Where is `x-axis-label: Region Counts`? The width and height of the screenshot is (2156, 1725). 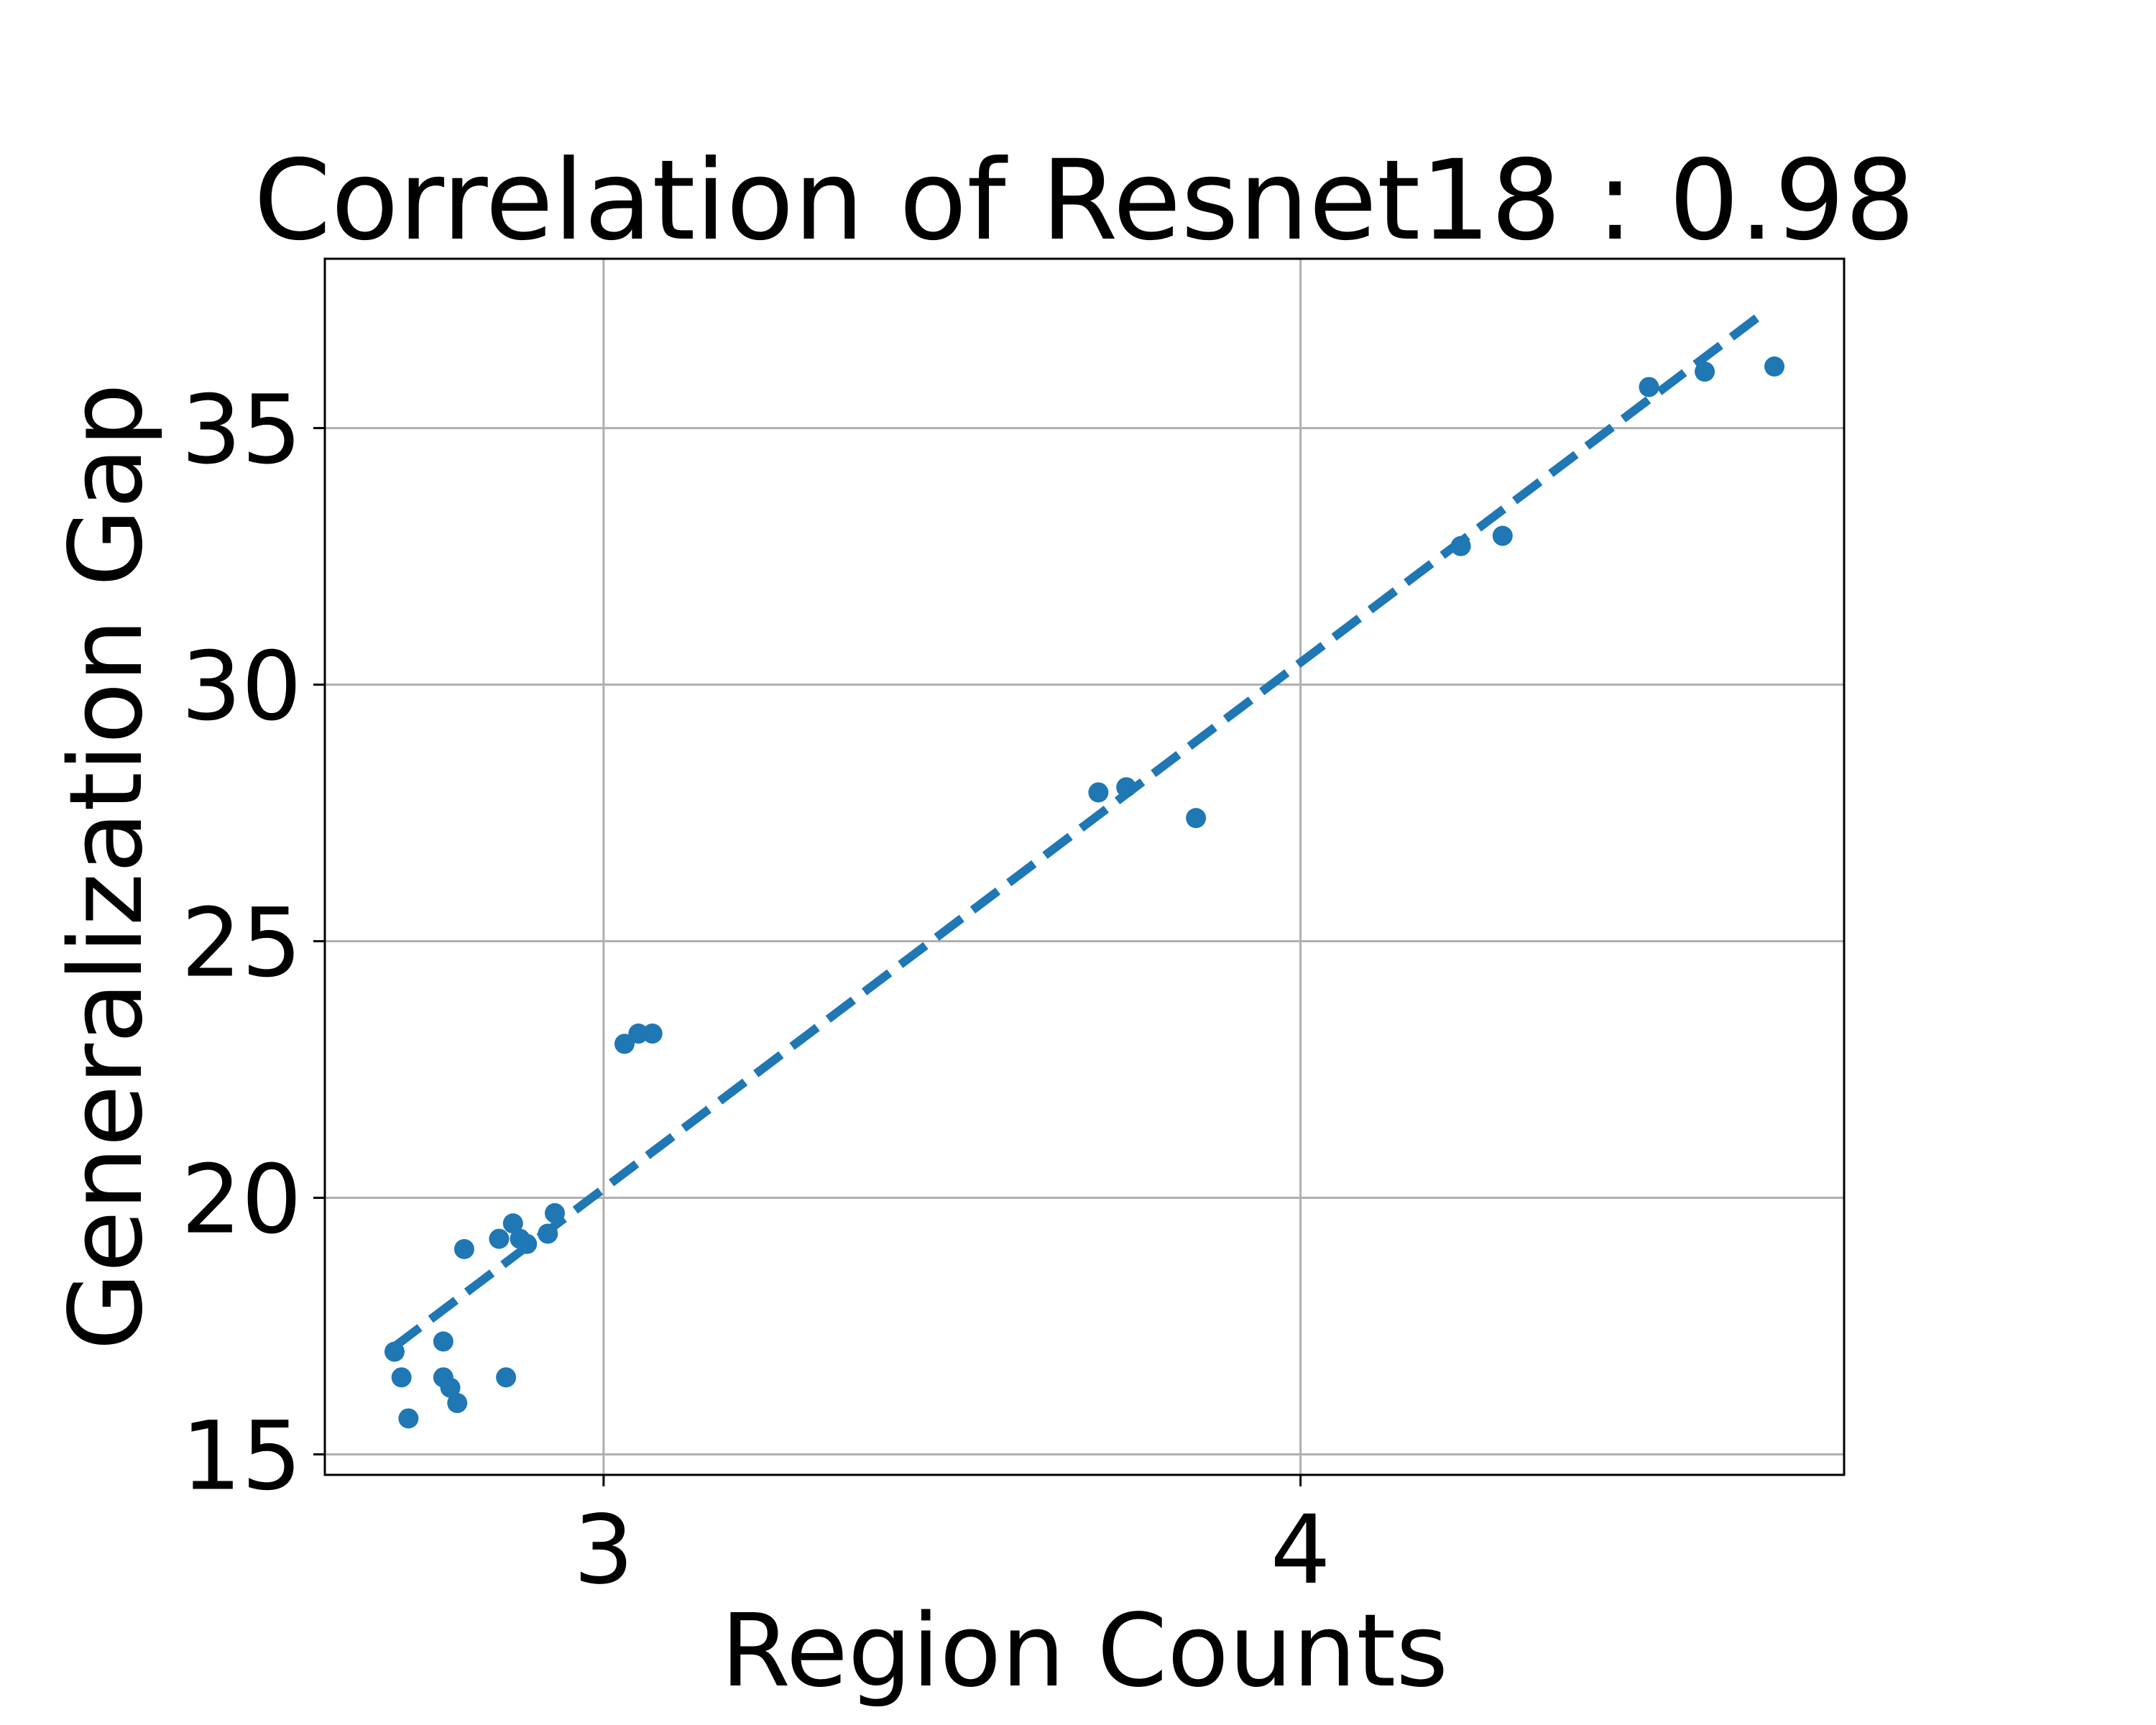 x-axis-label: Region Counts is located at coordinates (1084, 1651).